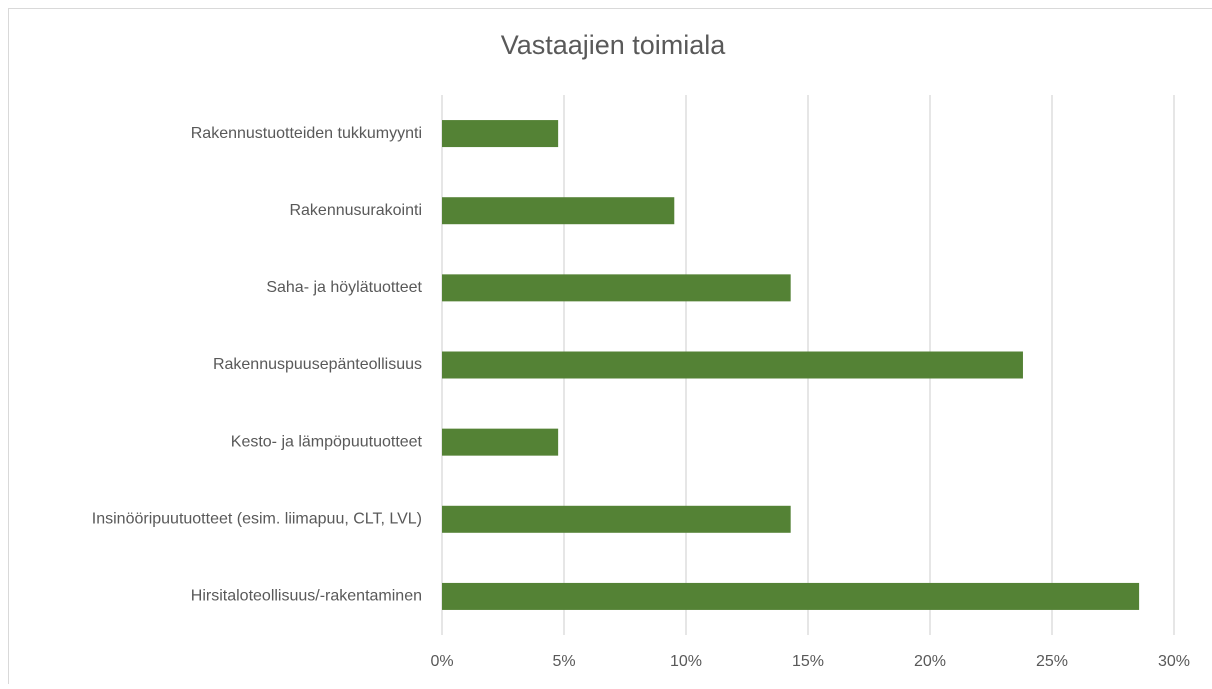 Image resolution: width=1212 pixels, height=689 pixels. What do you see at coordinates (563, 661) in the screenshot?
I see `x-tick-label: 5%` at bounding box center [563, 661].